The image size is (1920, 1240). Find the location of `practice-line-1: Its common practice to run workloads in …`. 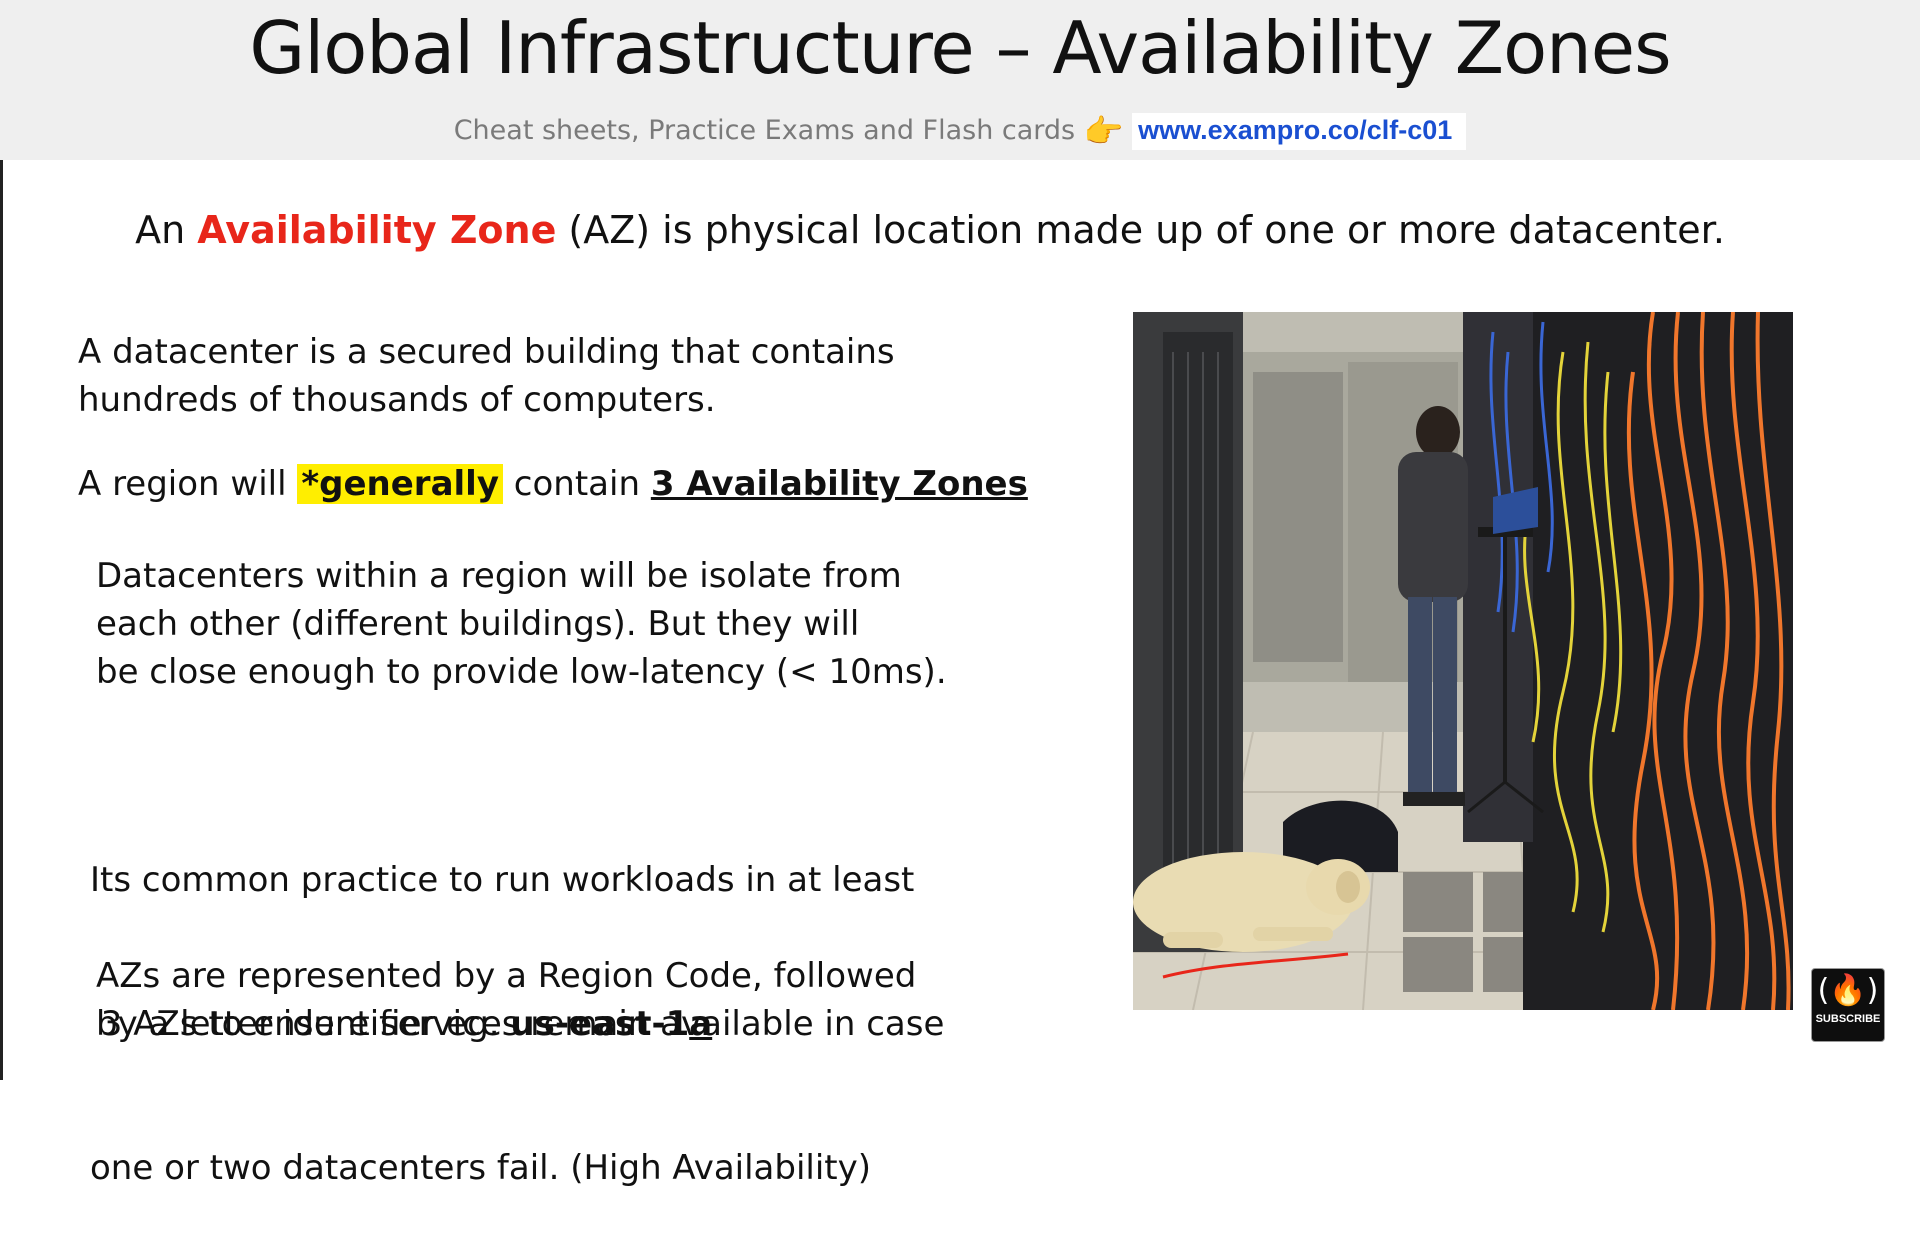

practice-line-1: Its common practice to run workloads in … is located at coordinates (502, 880).